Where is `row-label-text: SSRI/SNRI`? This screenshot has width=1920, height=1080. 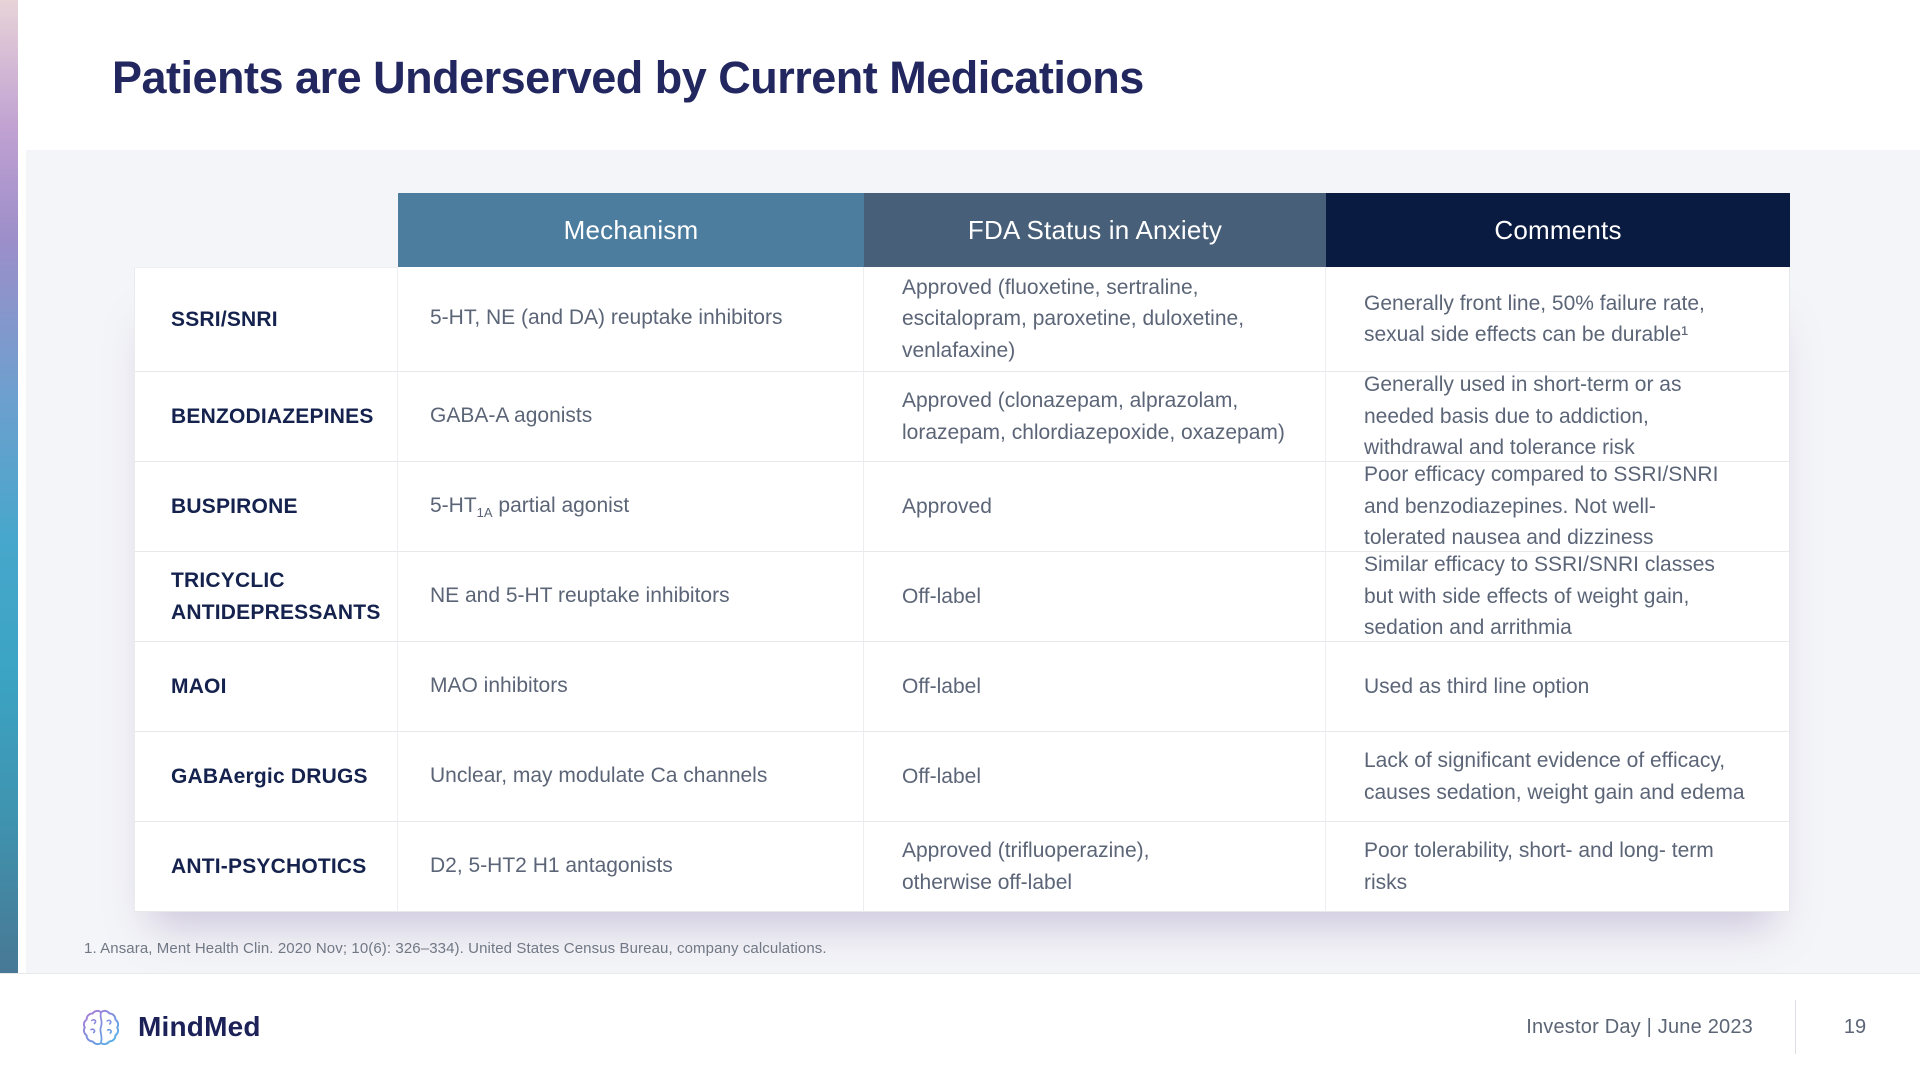
row-label-text: SSRI/SNRI is located at coordinates (224, 319).